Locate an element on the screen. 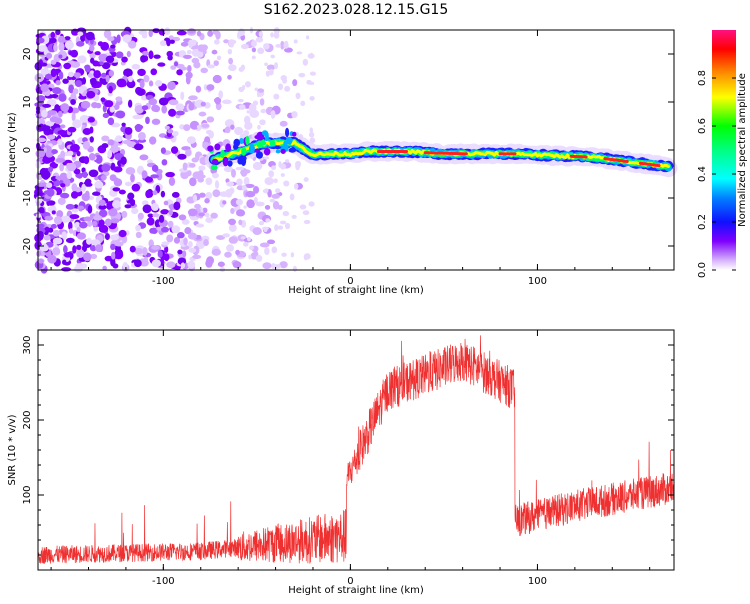  top-x-tick-label: -100 is located at coordinates (163, 281).